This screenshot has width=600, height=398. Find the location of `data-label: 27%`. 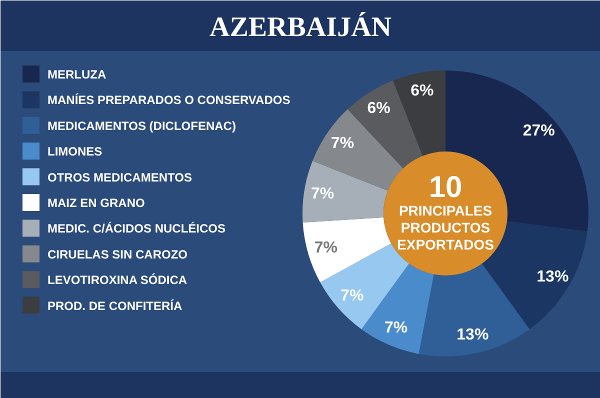

data-label: 27% is located at coordinates (538, 131).